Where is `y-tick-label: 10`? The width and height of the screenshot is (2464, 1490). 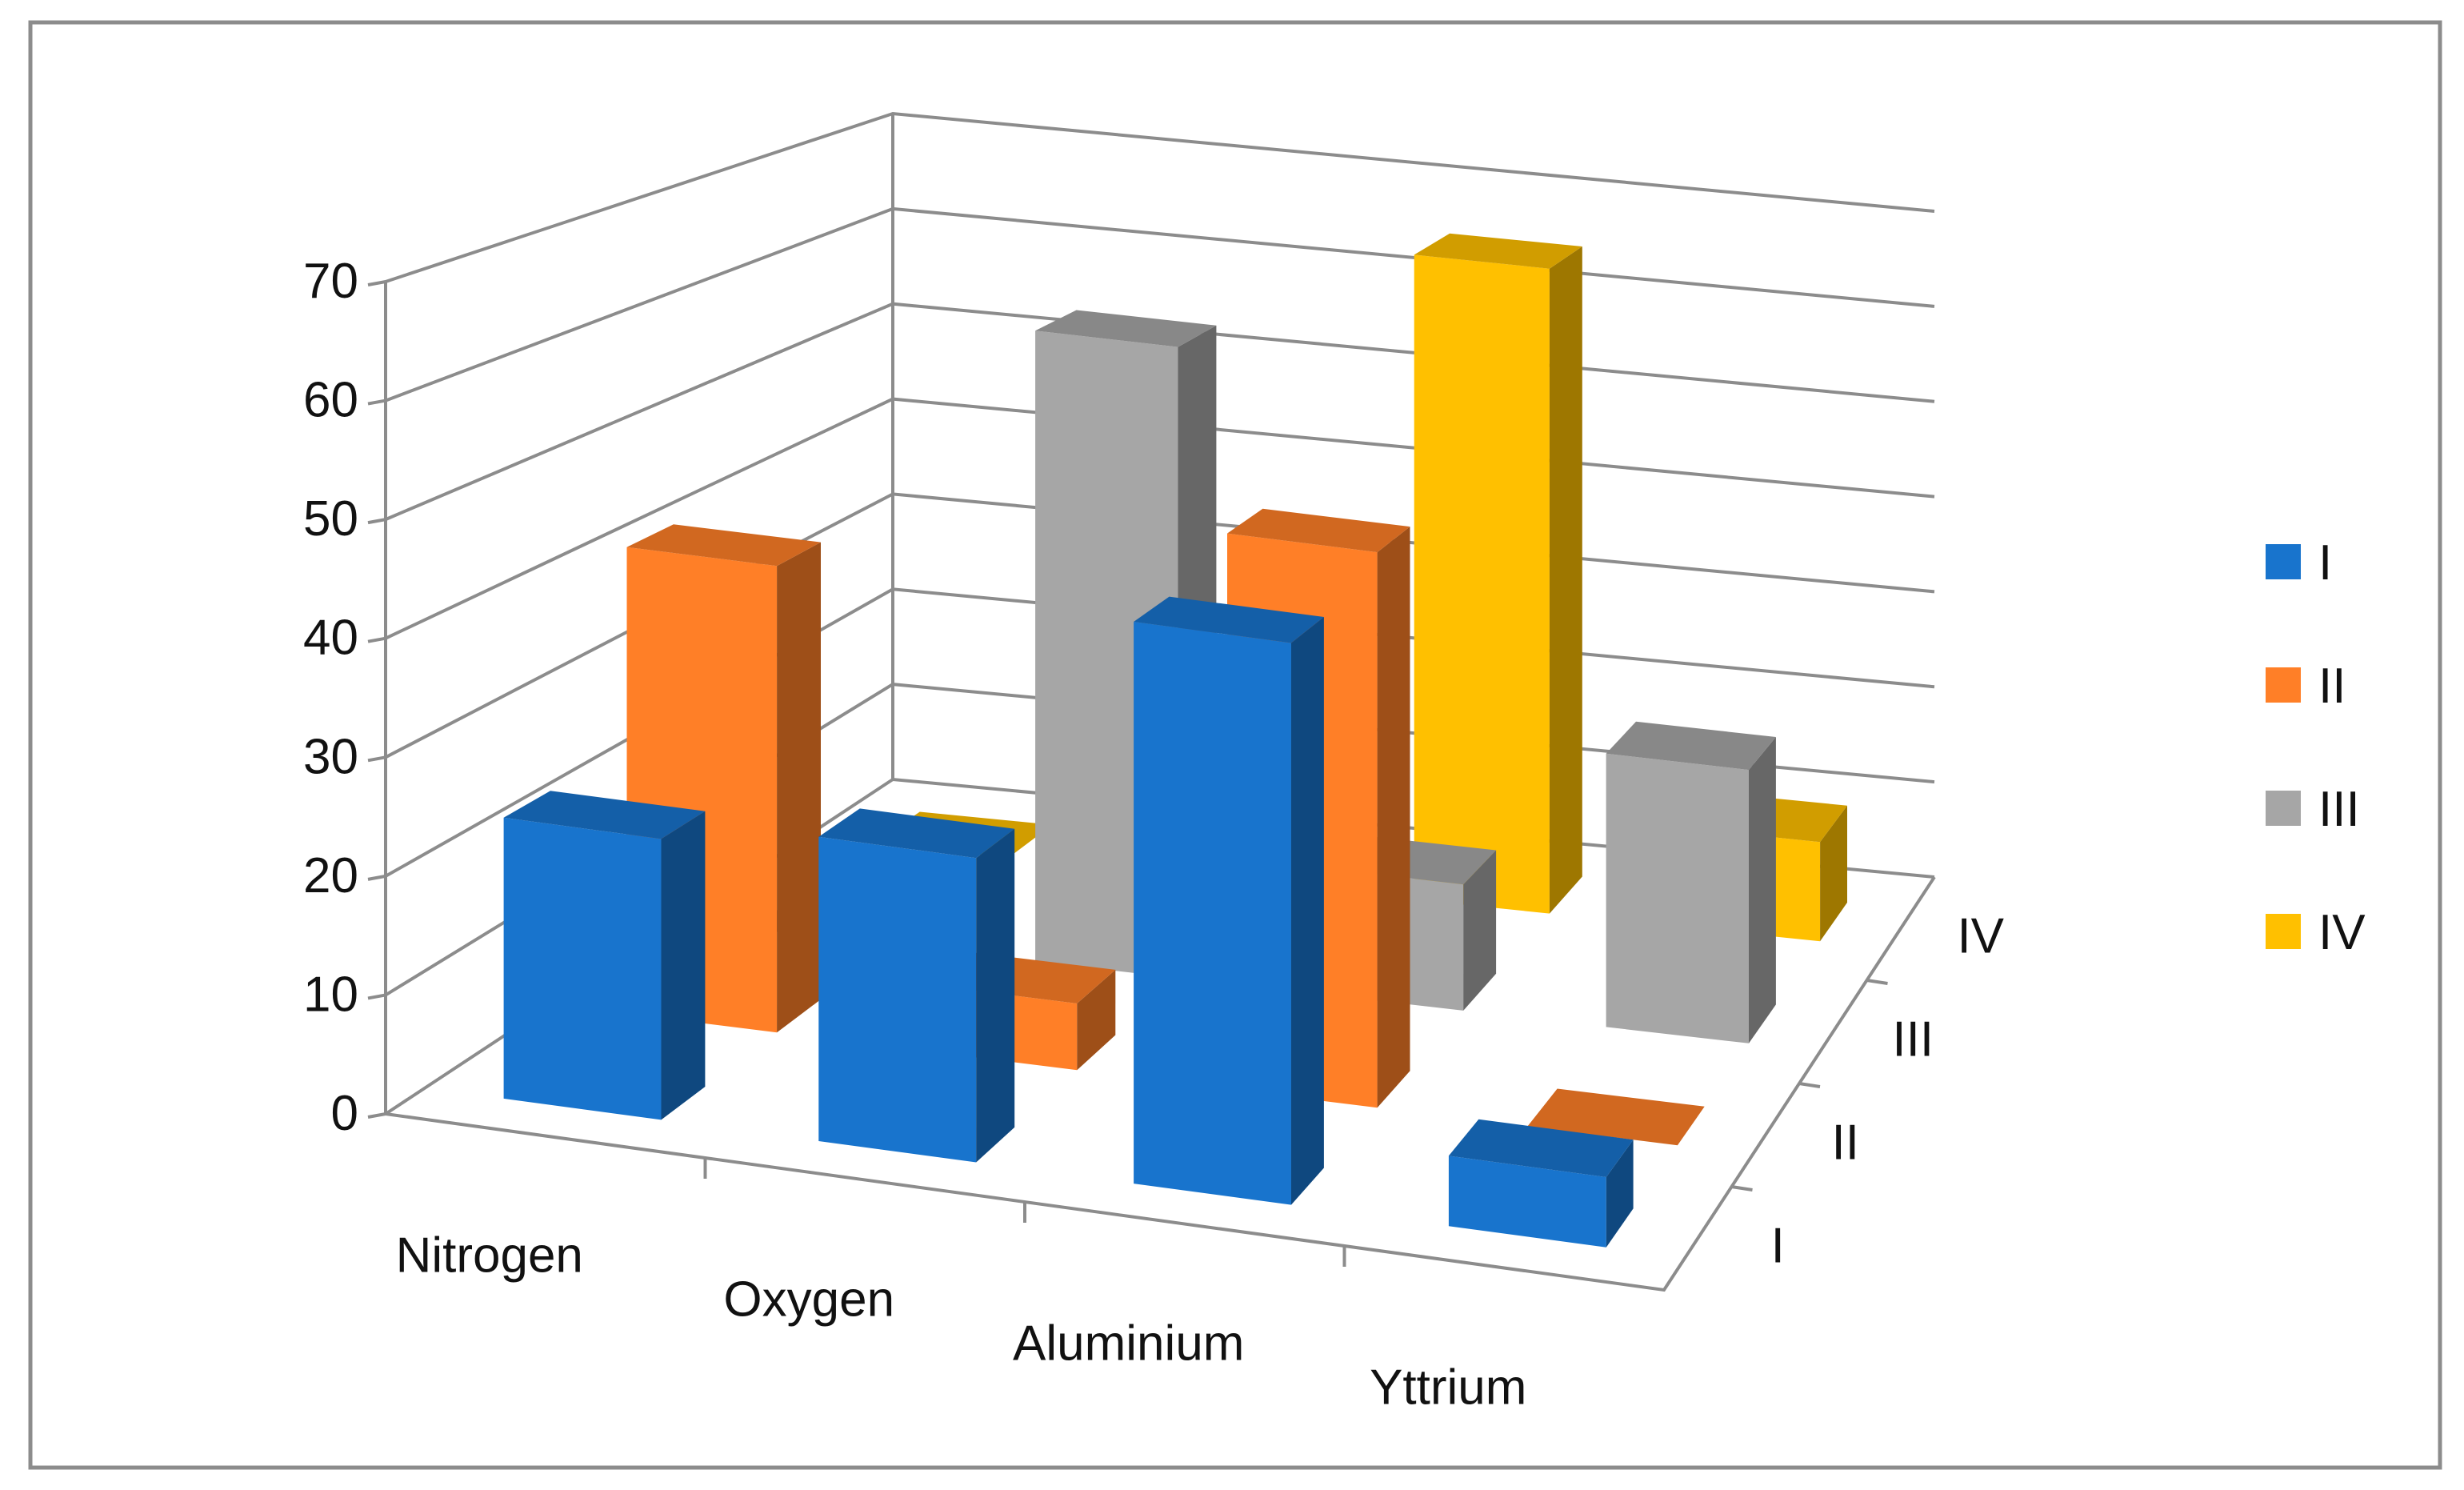 y-tick-label: 10 is located at coordinates (330, 994).